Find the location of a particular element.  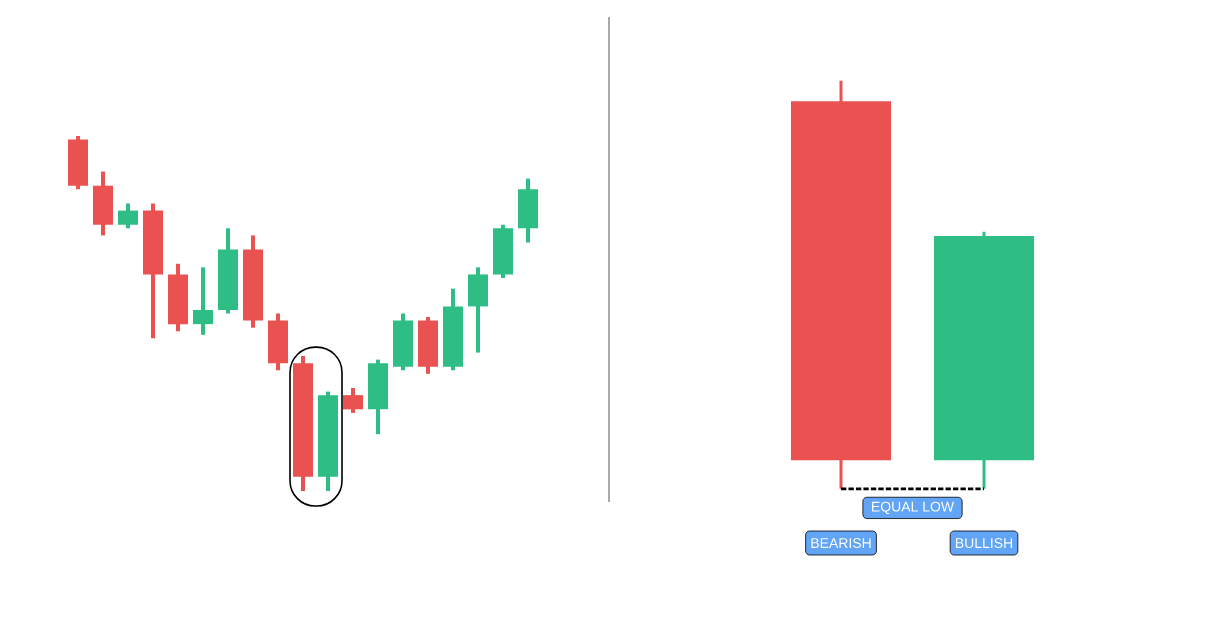

legend-label: EQUAL LOW is located at coordinates (913, 508).